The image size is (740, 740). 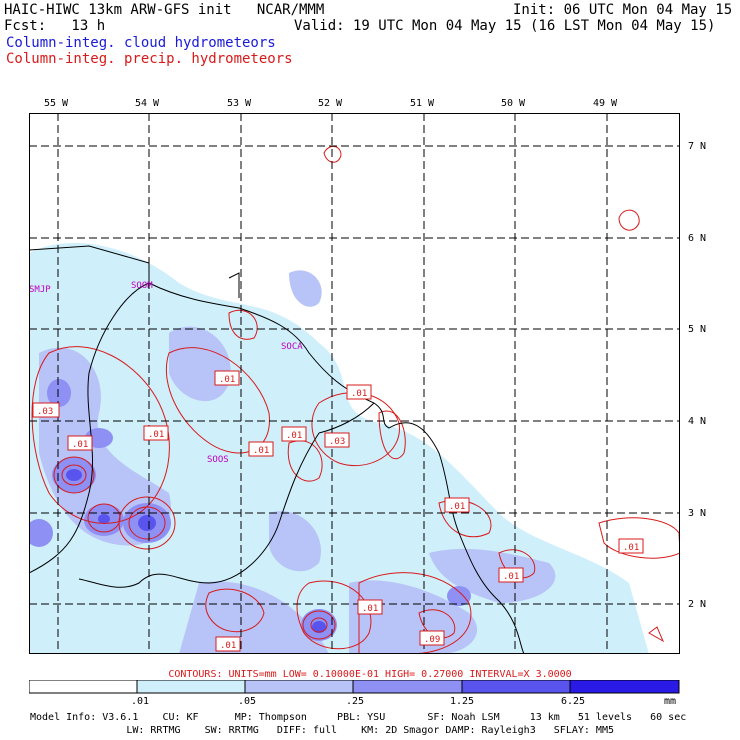 What do you see at coordinates (149, 59) in the screenshot?
I see `field-precip-label: Column-integ. precip. hydrometeors` at bounding box center [149, 59].